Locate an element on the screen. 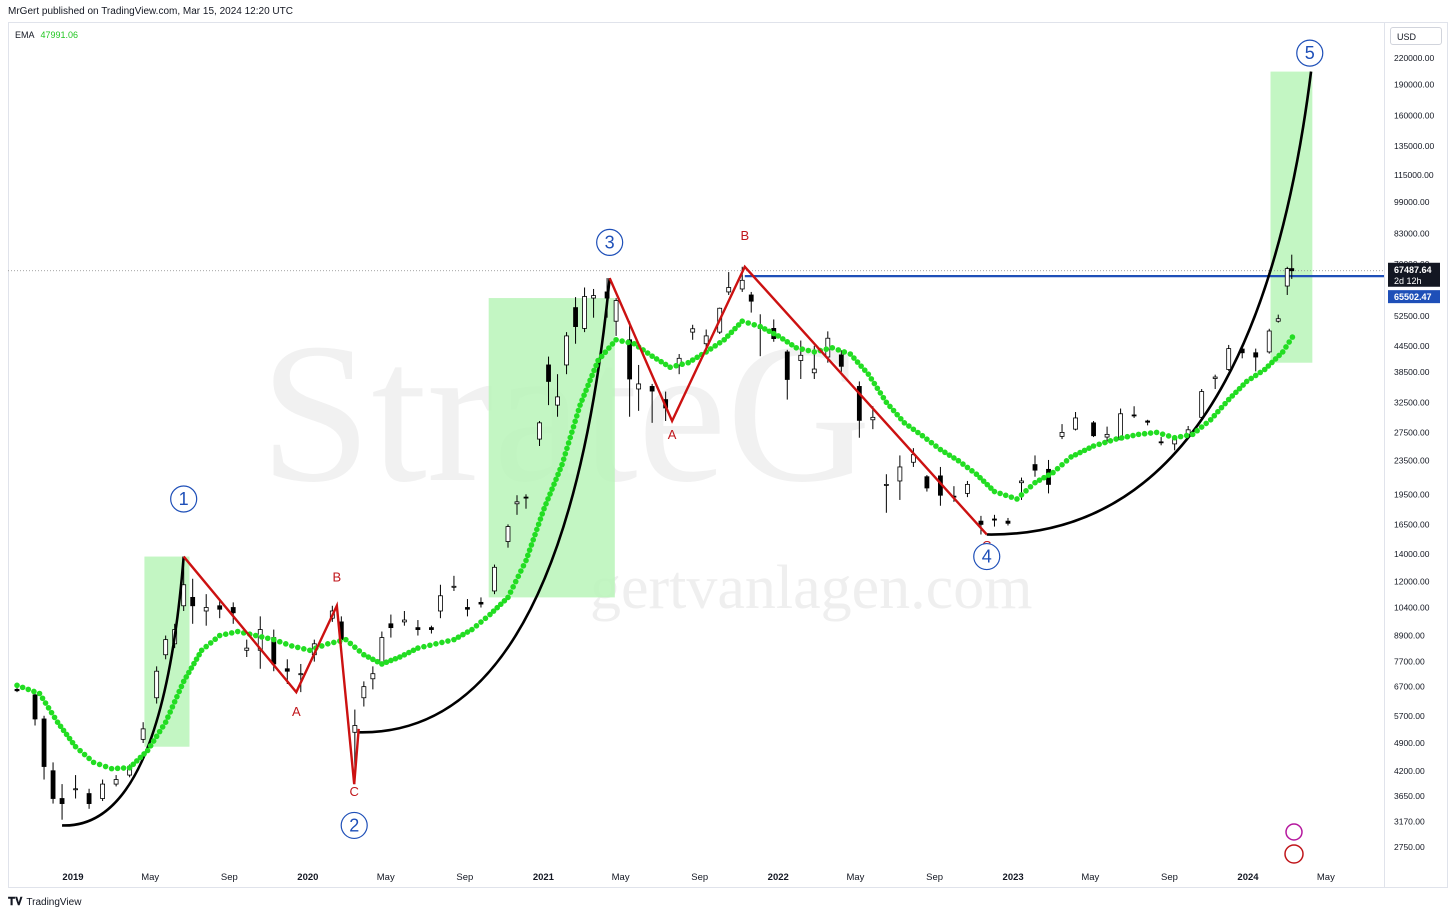  wave-label-c: C is located at coordinates (354, 791).